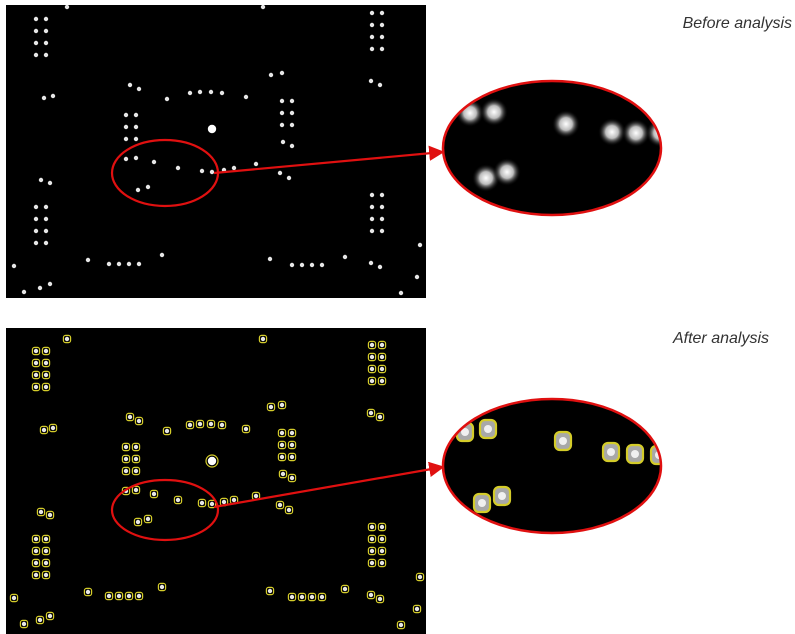  I want to click on zoom-inset-after, so click(552, 466).